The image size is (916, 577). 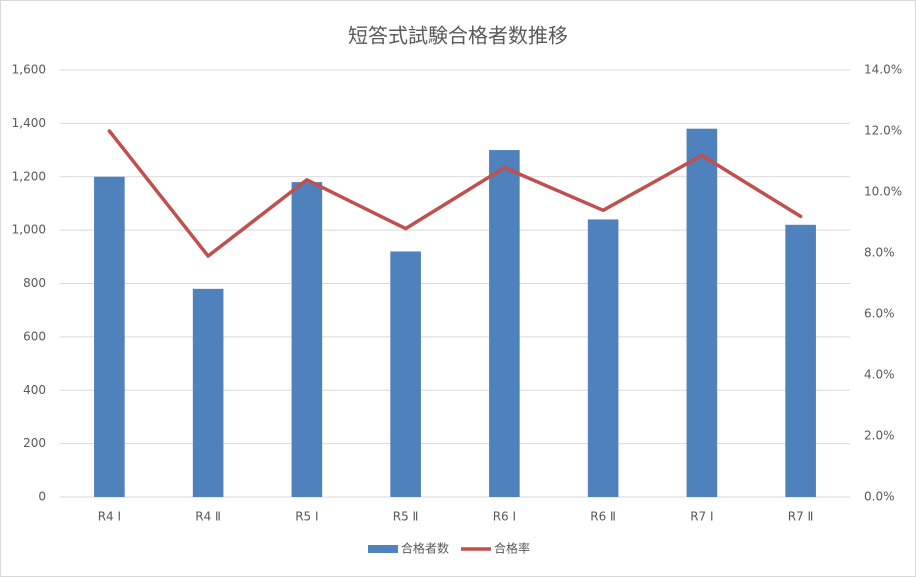 What do you see at coordinates (512, 548) in the screenshot?
I see `legend-label: 合格率` at bounding box center [512, 548].